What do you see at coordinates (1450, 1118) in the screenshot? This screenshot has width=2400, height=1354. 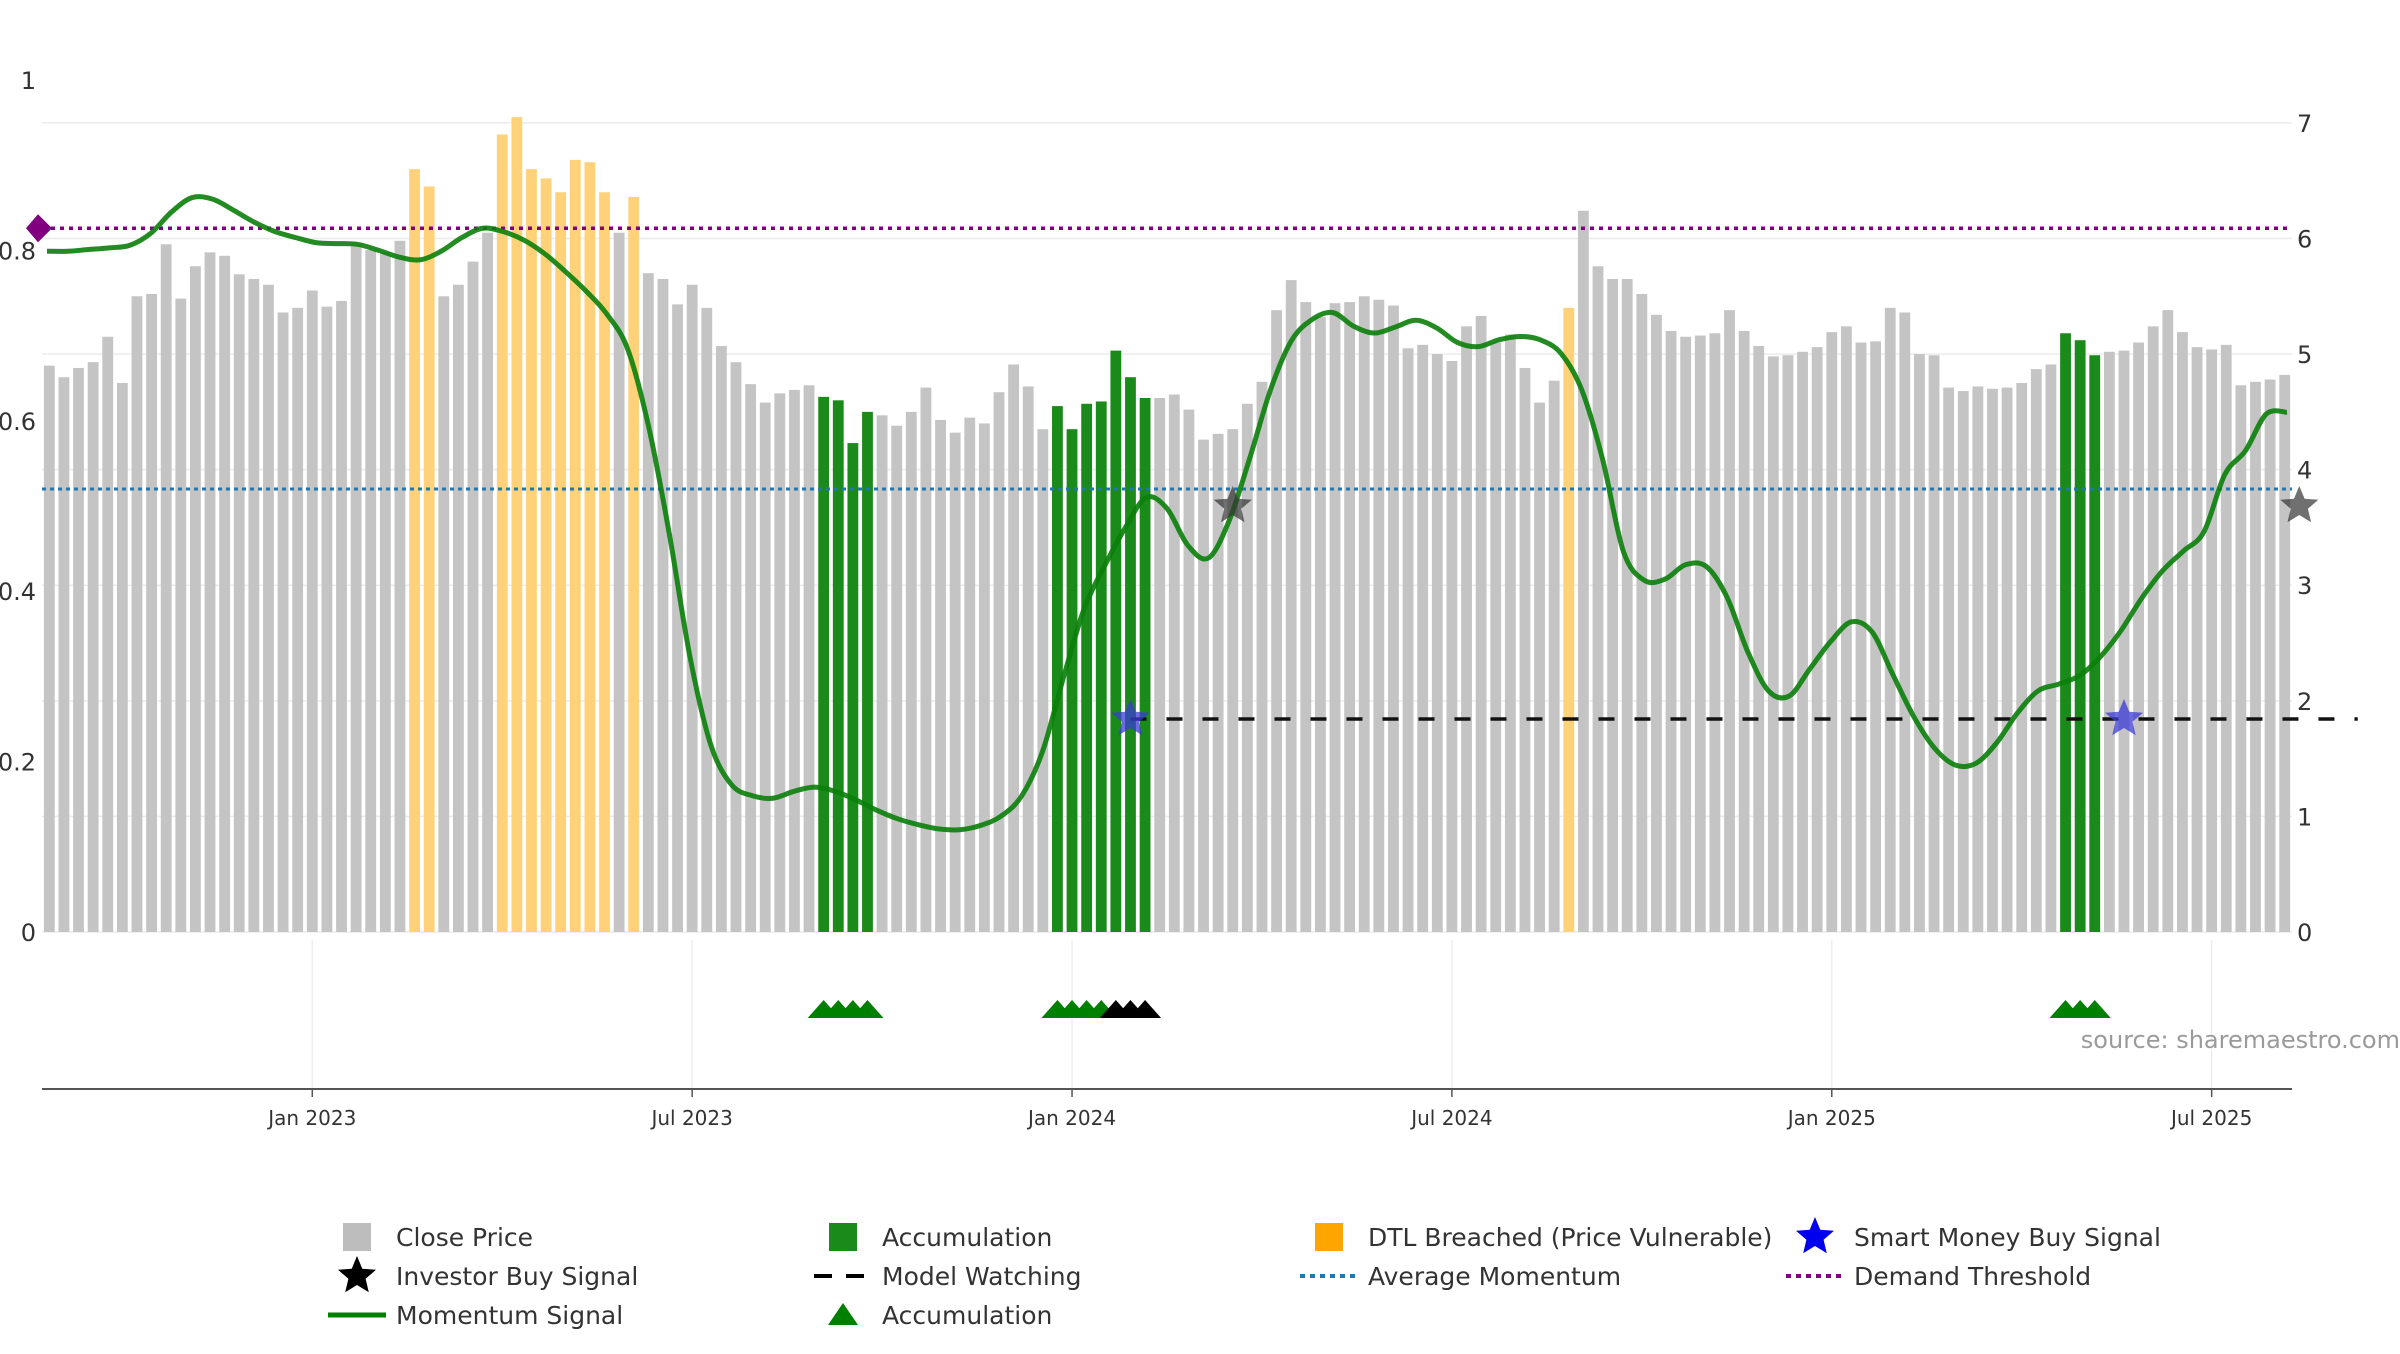 I see `x-axis-tick-label: Jul 2024` at bounding box center [1450, 1118].